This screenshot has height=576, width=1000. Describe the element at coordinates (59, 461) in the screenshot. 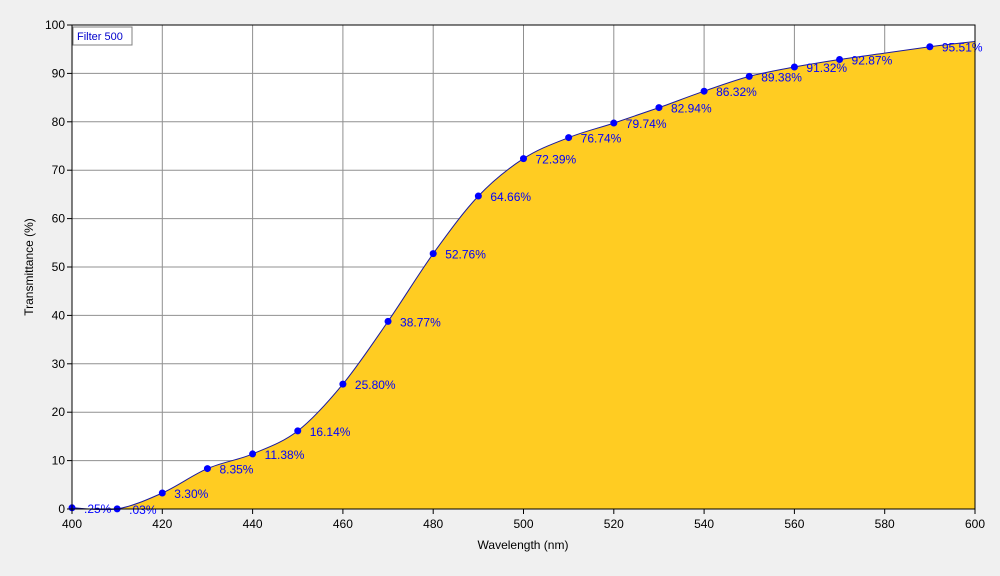

I see `y-tick-label: 10` at that location.